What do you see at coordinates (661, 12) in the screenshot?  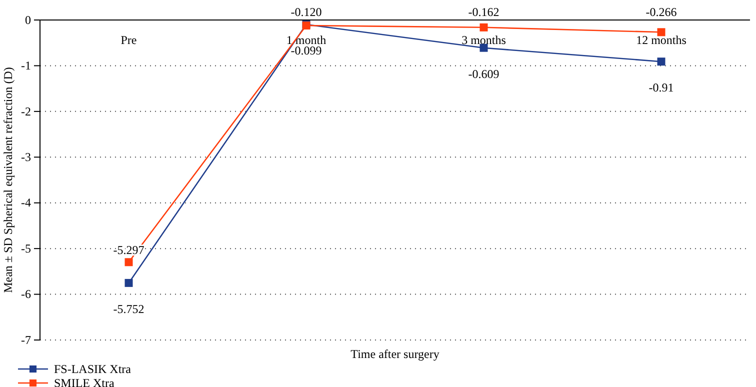 I see `data-label: -0.266` at bounding box center [661, 12].